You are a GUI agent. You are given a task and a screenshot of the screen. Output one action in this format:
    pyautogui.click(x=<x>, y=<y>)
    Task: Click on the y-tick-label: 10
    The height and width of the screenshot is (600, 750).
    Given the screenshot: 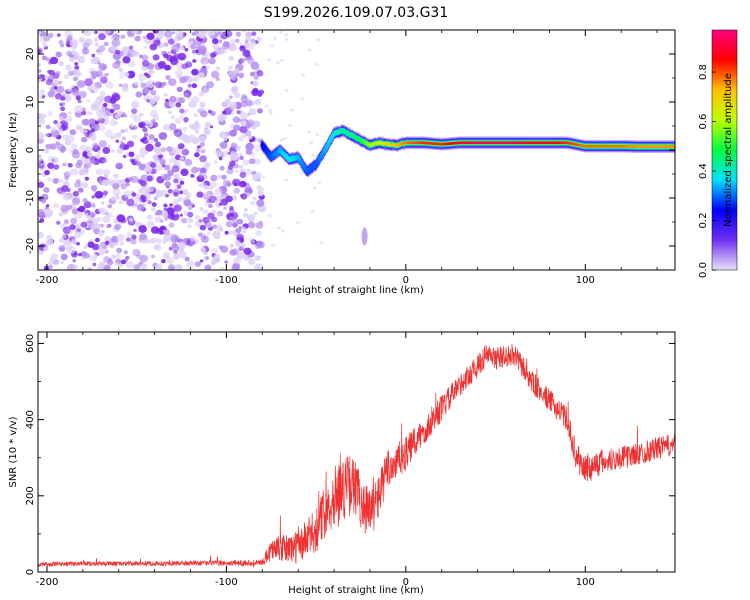 What is the action you would take?
    pyautogui.click(x=30, y=102)
    